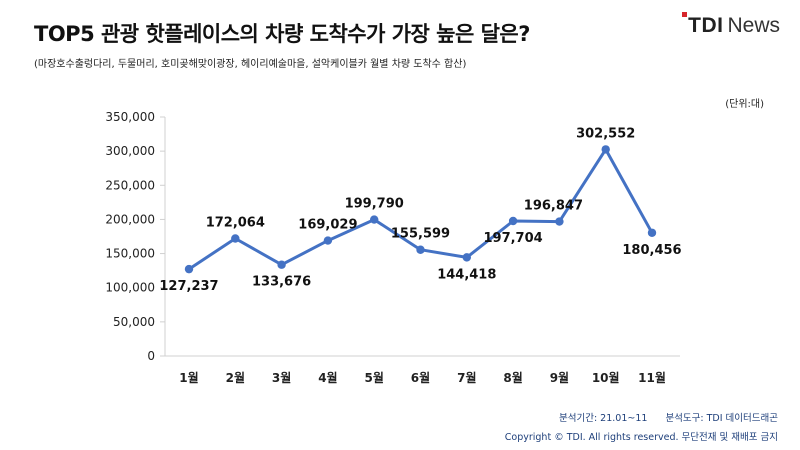  I want to click on x-tick-label: 2월, so click(235, 377).